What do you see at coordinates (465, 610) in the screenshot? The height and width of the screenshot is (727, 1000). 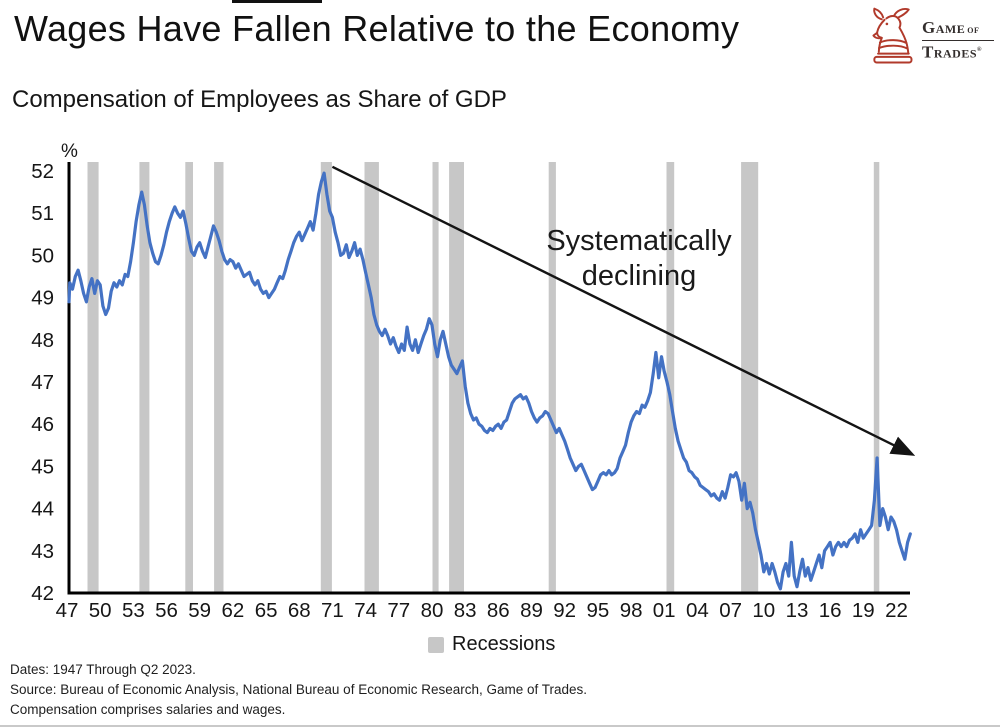 I see `x-tick-label: 83` at bounding box center [465, 610].